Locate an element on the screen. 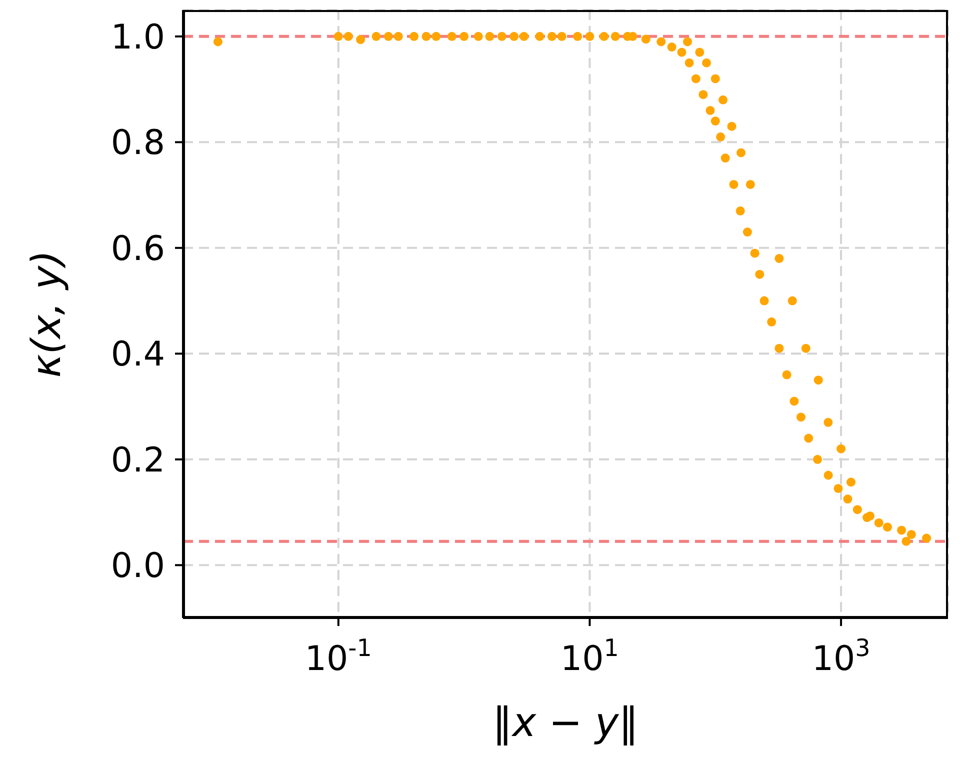 The height and width of the screenshot is (766, 962). x-axis-title: ‖x − y‖ is located at coordinates (565, 723).